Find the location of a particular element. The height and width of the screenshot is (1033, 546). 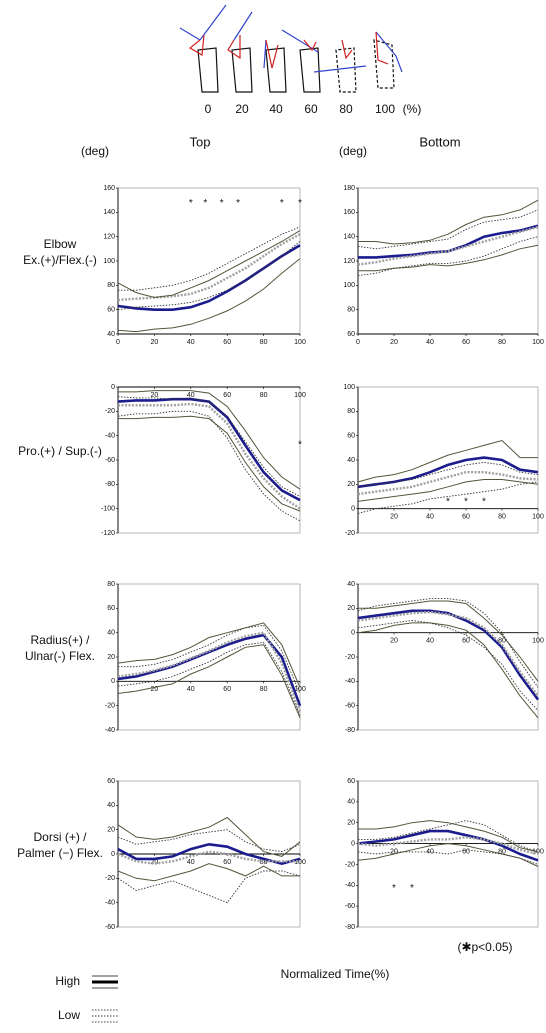

phase-label: 60 is located at coordinates (311, 109).